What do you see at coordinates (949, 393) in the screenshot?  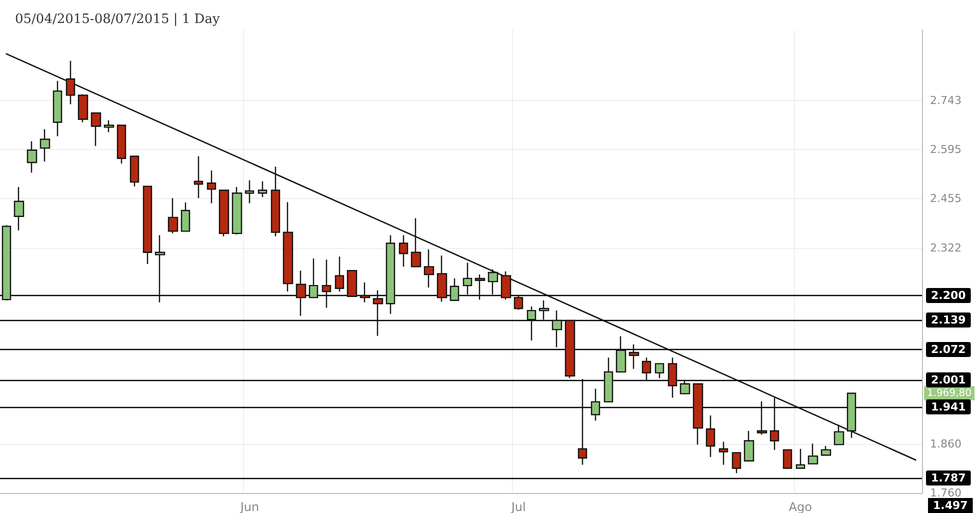 I see `text: 1.969,80` at bounding box center [949, 393].